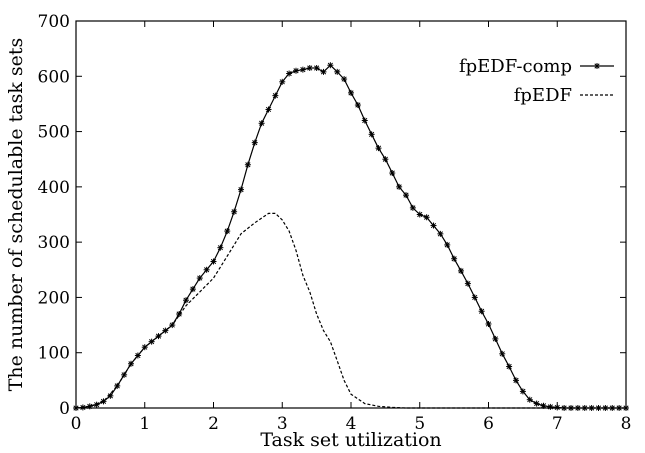 Image resolution: width=645 pixels, height=453 pixels. I want to click on y-tick-label: 400, so click(54, 188).